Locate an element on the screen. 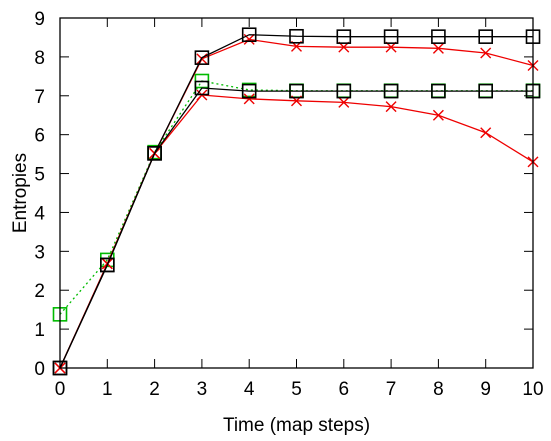  y-tick-label: 4 is located at coordinates (39, 213).